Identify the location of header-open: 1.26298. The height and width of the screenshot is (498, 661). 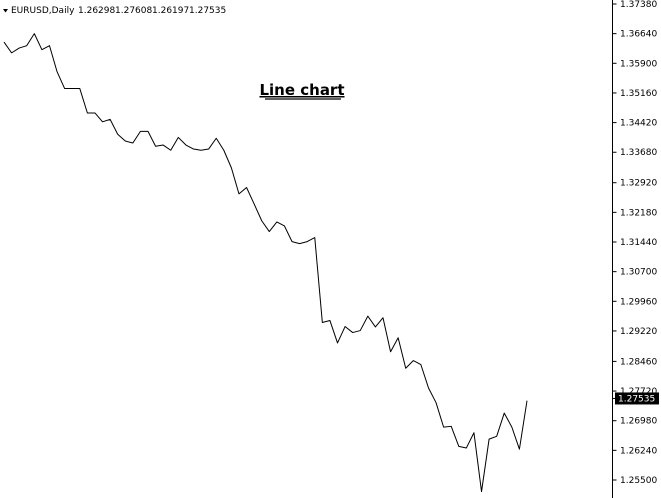
(96, 11).